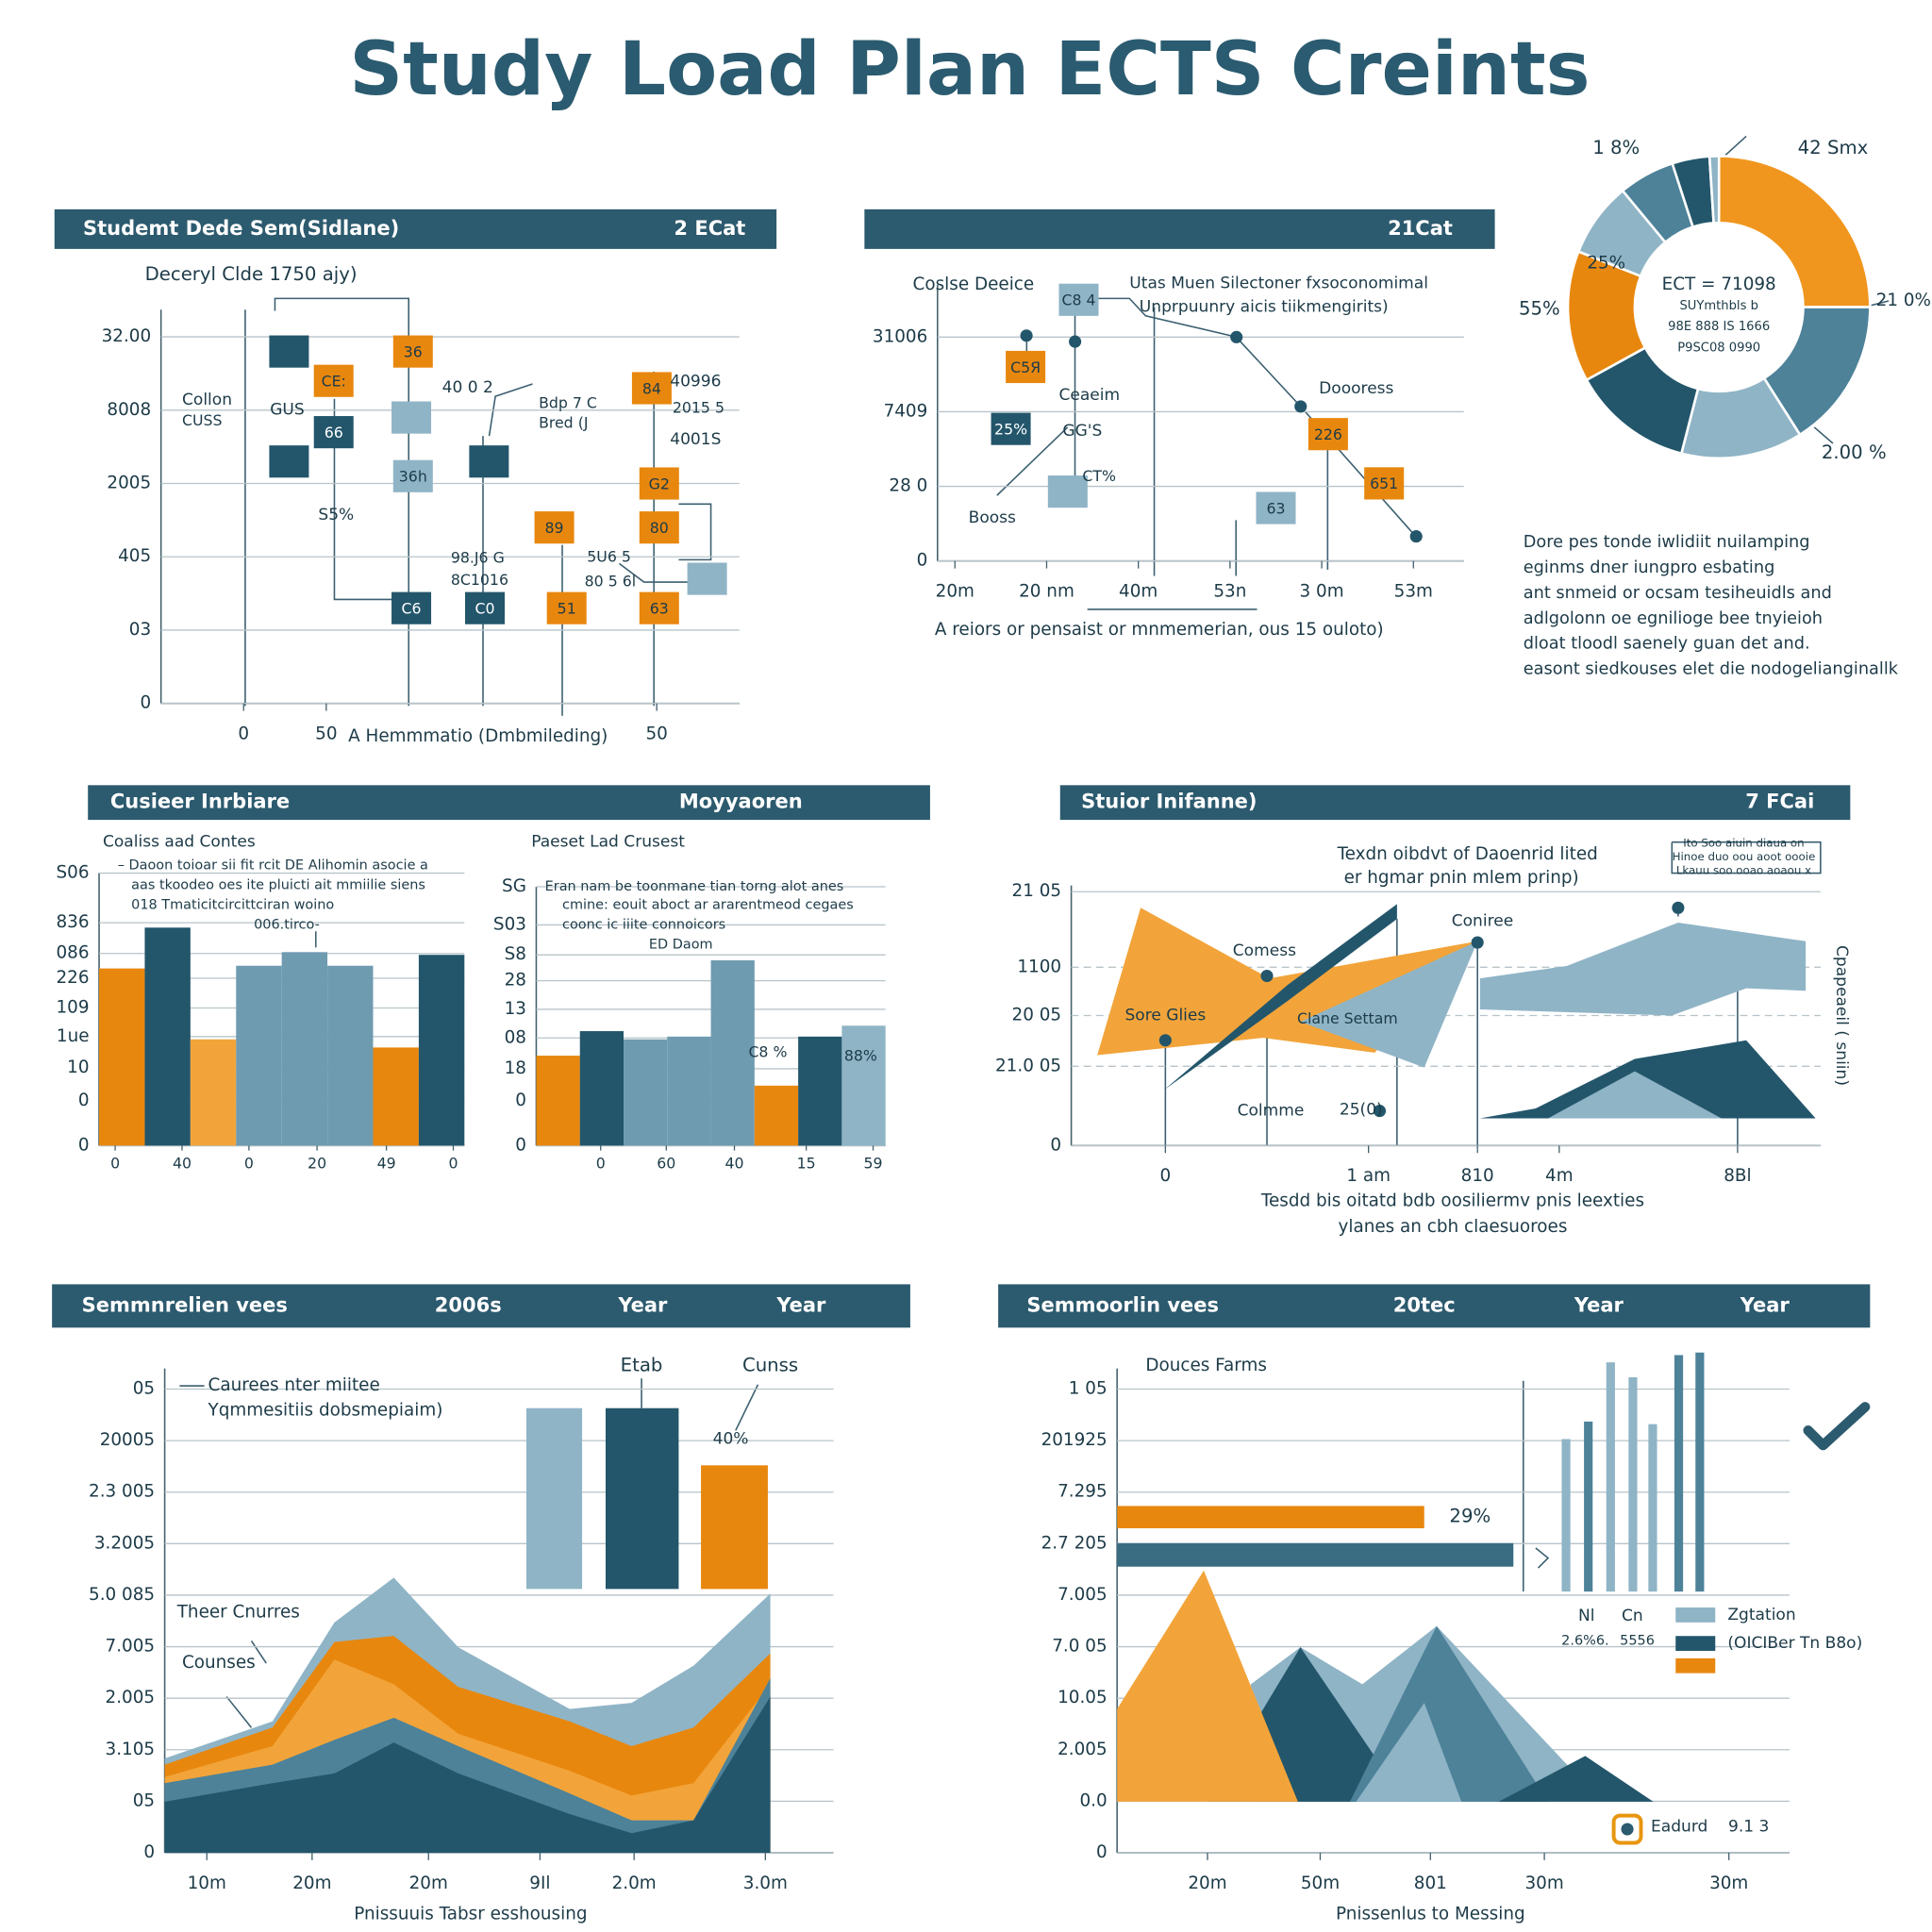 The height and width of the screenshot is (1932, 1932). I want to click on y-tick-label: 7409, so click(906, 411).